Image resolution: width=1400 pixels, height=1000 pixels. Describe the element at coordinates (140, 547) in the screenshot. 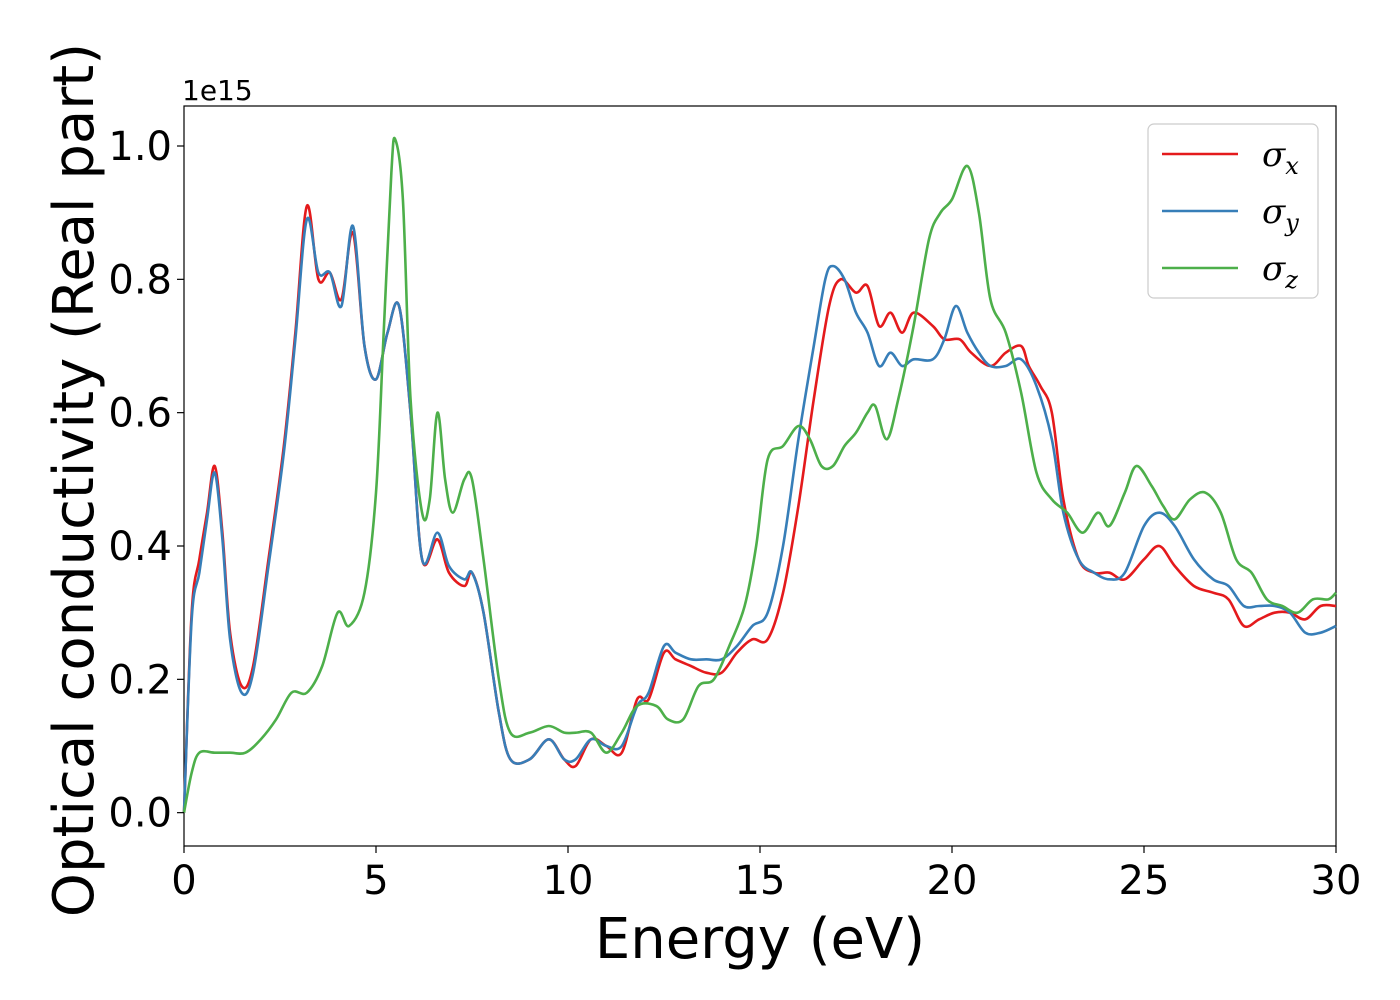

I see `y-tick-label: 0.4` at that location.